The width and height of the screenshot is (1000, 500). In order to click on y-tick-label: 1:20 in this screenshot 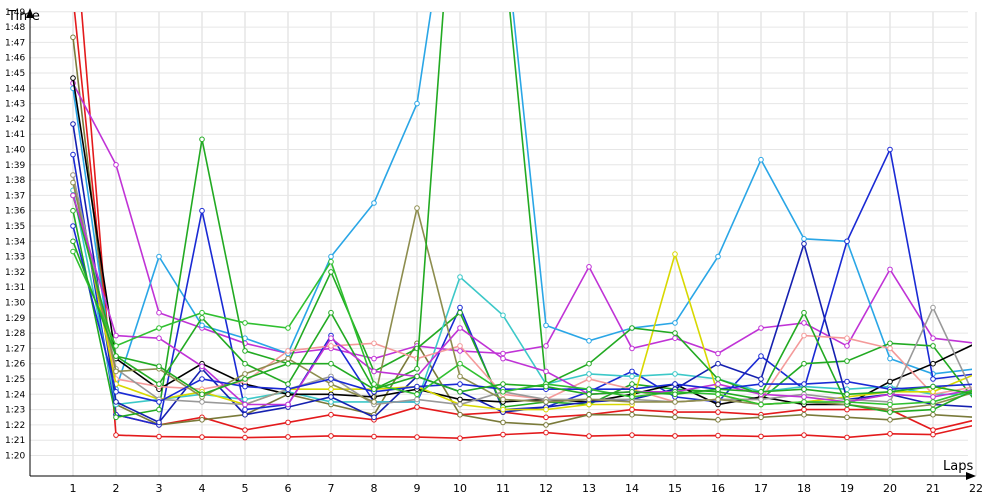, I will do `click(15, 457)`.